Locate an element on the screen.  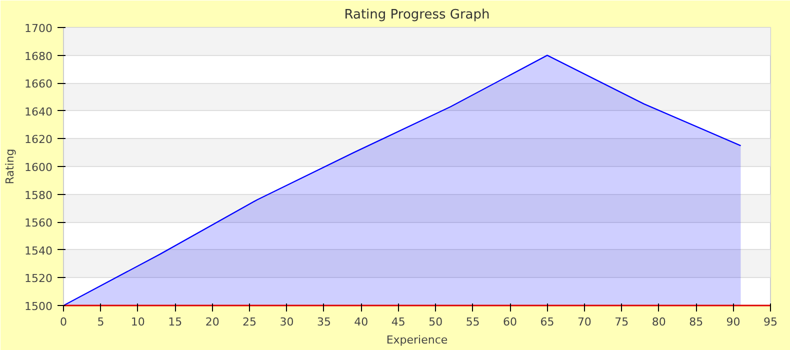
x-tick-label: 50 is located at coordinates (435, 322).